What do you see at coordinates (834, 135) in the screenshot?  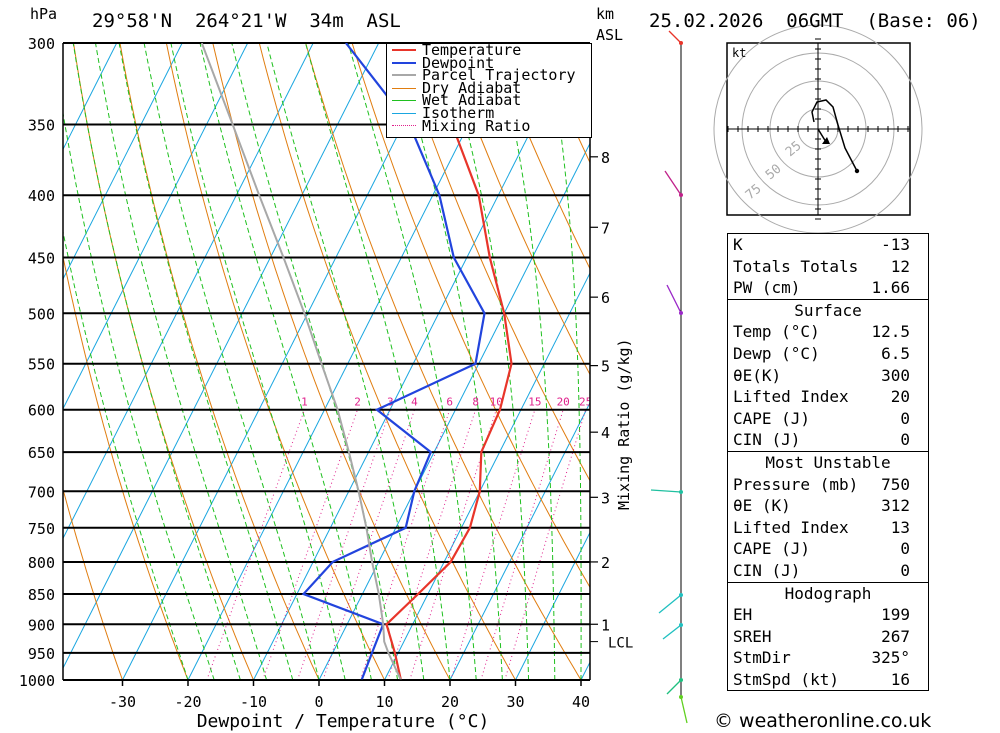 I see `hodograph-trace` at bounding box center [834, 135].